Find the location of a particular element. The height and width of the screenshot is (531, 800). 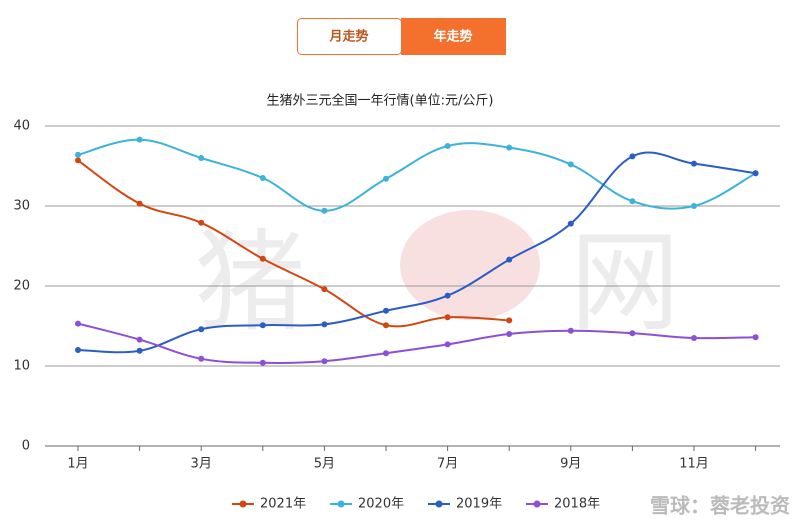

tab-label: 年走势 is located at coordinates (452, 37).